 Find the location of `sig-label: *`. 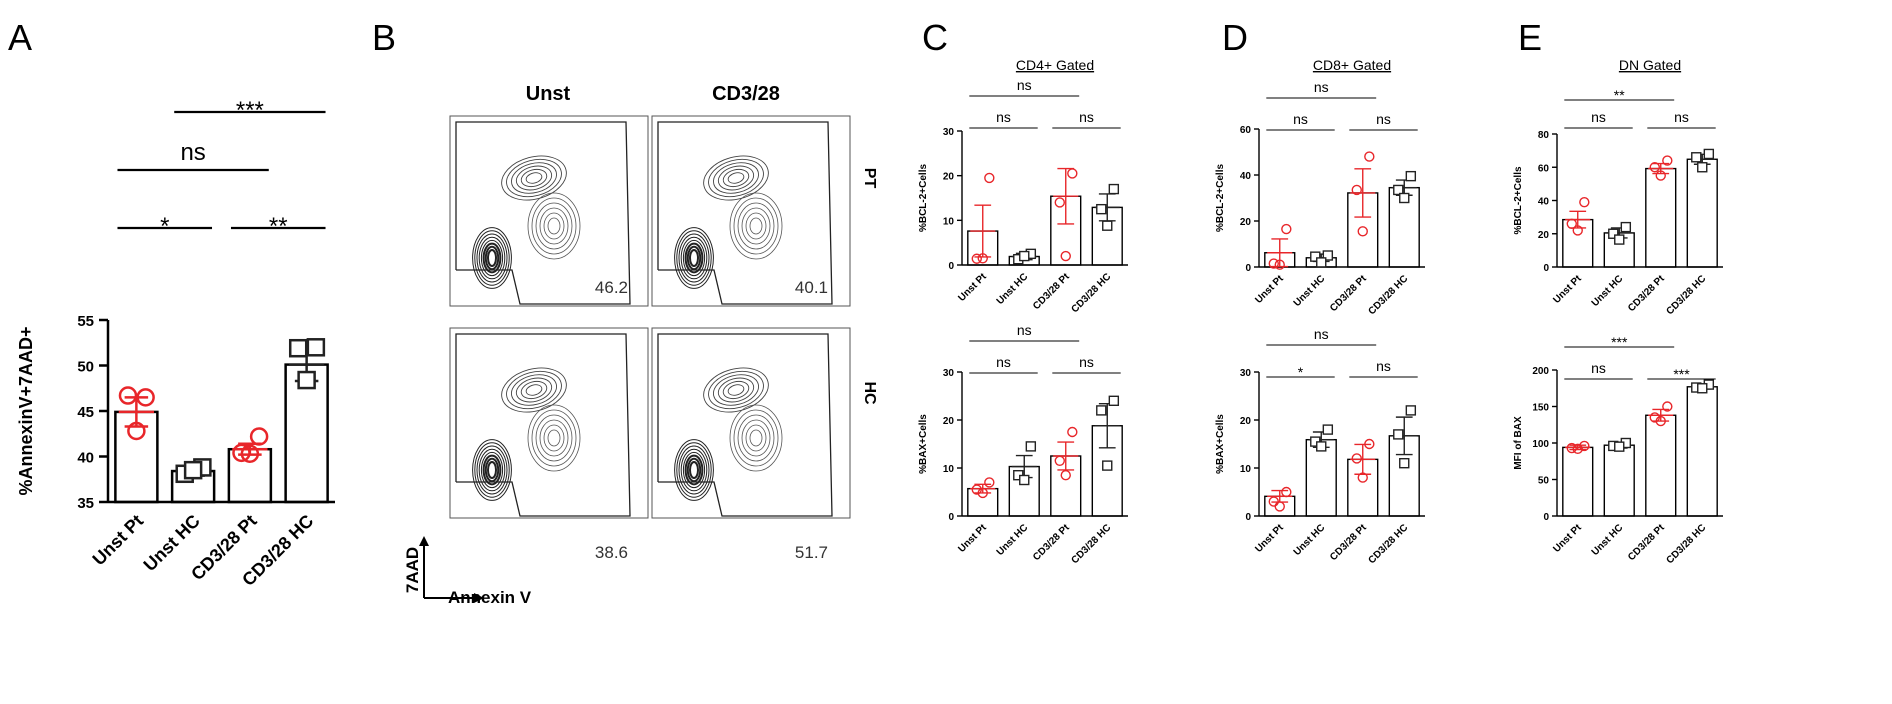

sig-label: * is located at coordinates (1301, 372).